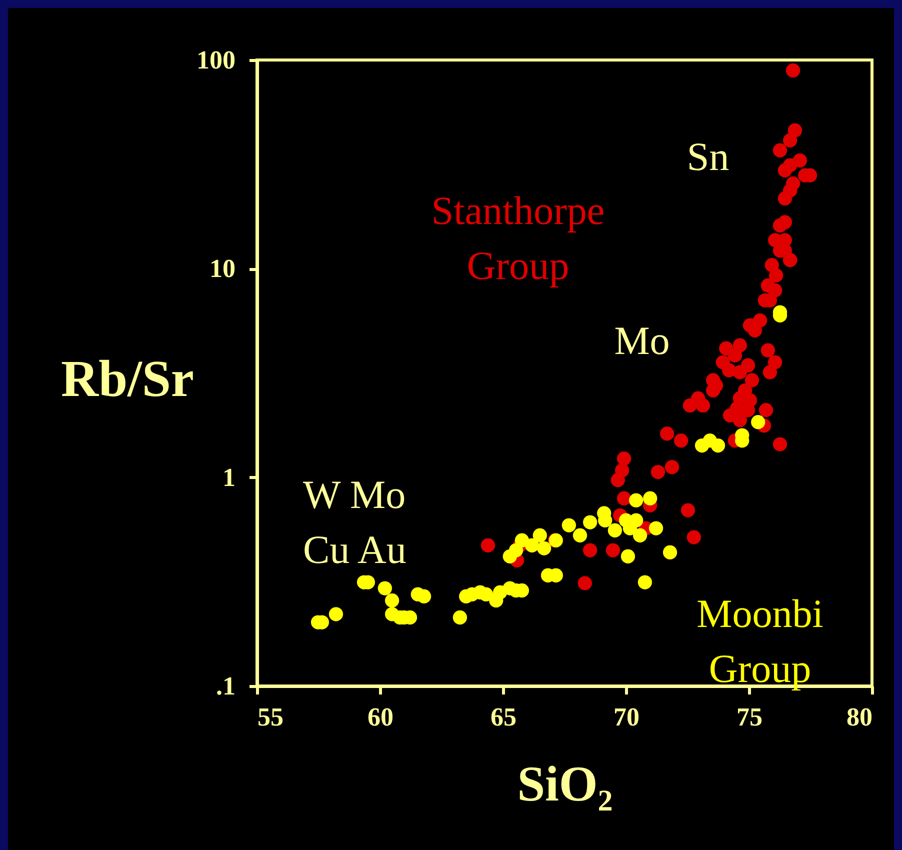 The image size is (902, 850). Describe the element at coordinates (565, 784) in the screenshot. I see `x-axis-title: SiO₂` at that location.